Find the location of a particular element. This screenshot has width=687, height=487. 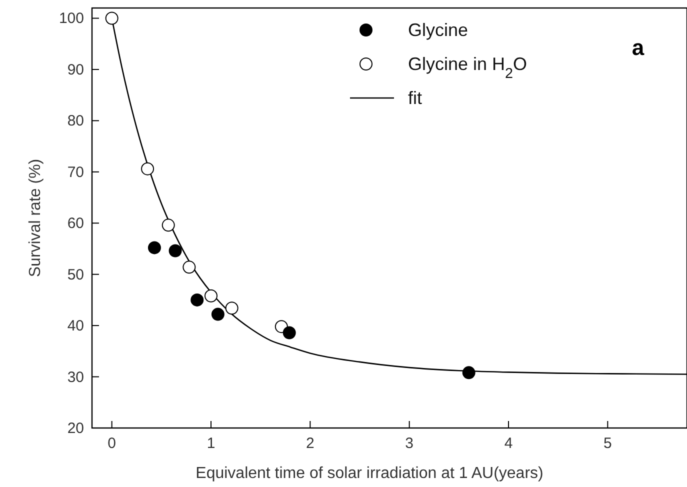

x-tick-label: 2 is located at coordinates (310, 443).